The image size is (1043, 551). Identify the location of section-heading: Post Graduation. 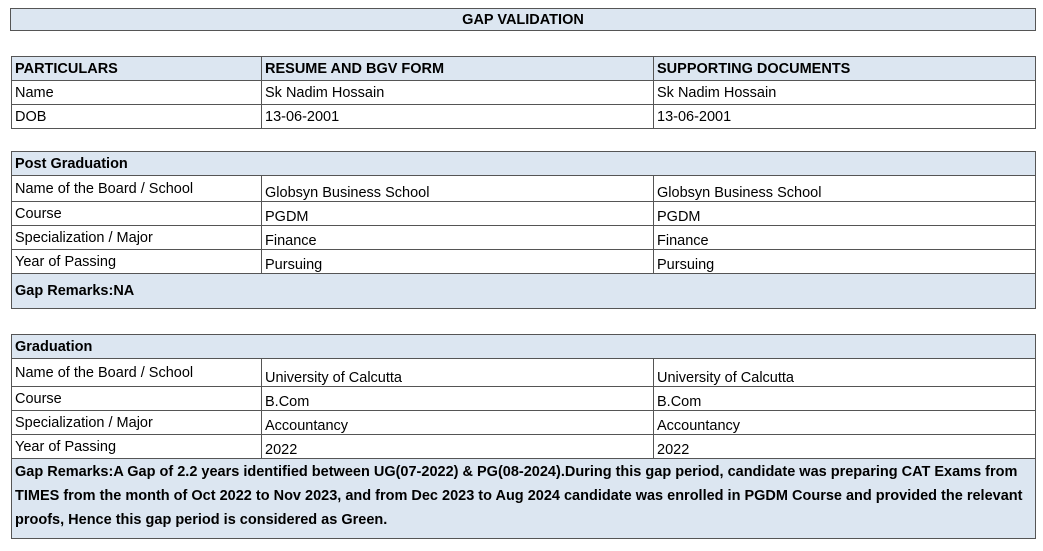
(523, 163).